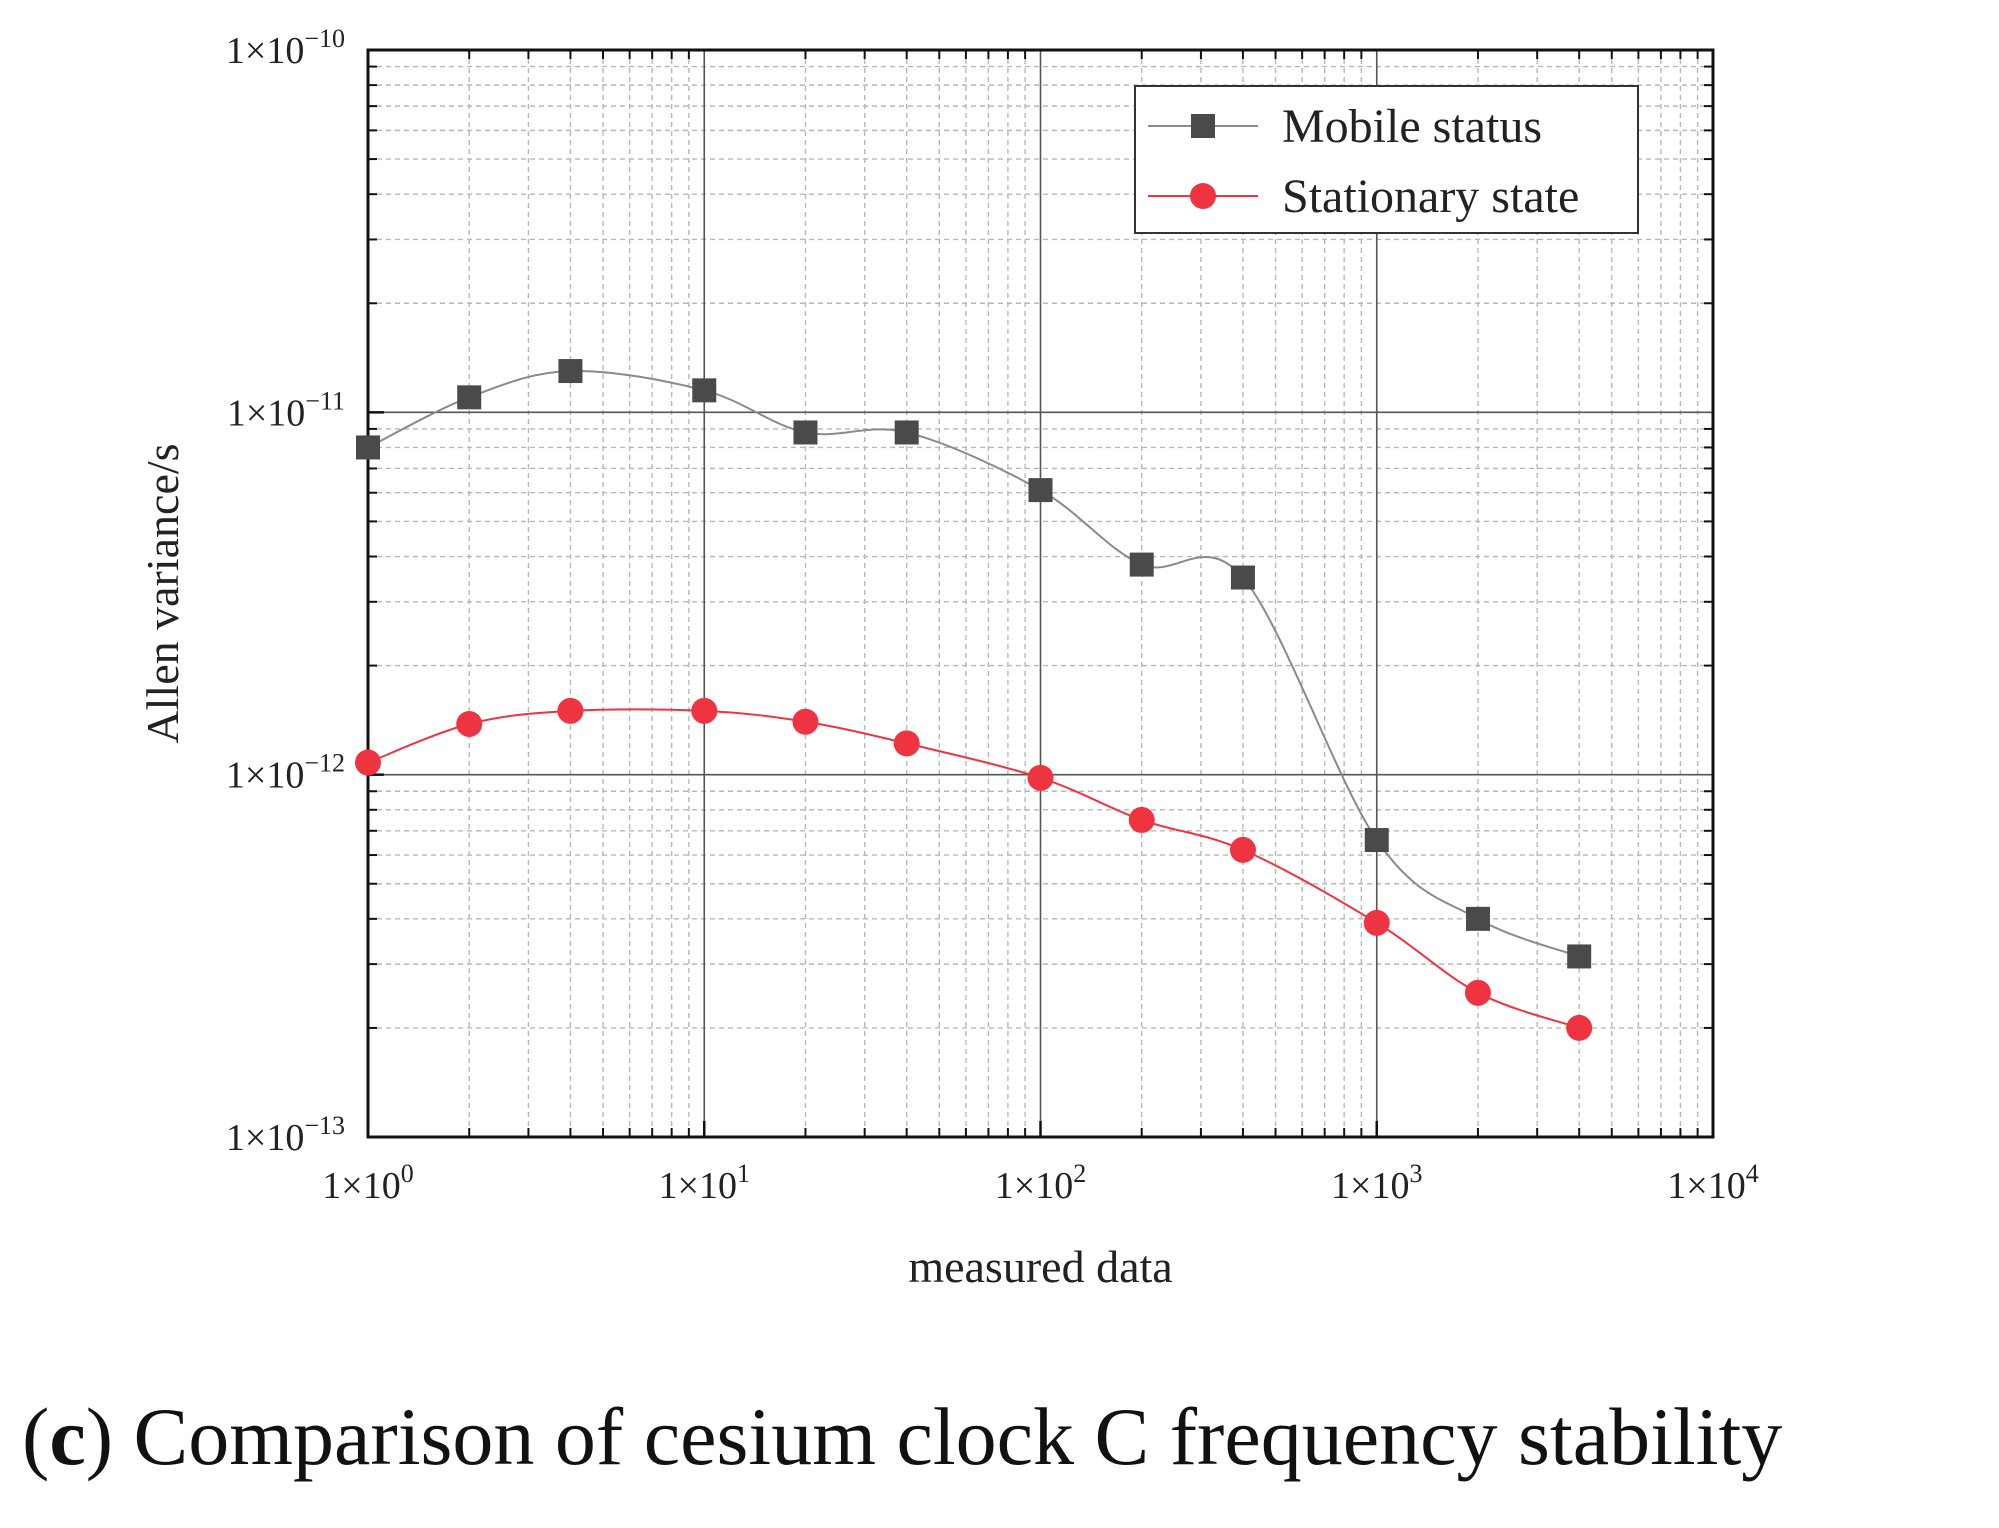 Image resolution: width=1999 pixels, height=1528 pixels. I want to click on legend-label-mobile-status: Mobile status, so click(1412, 126).